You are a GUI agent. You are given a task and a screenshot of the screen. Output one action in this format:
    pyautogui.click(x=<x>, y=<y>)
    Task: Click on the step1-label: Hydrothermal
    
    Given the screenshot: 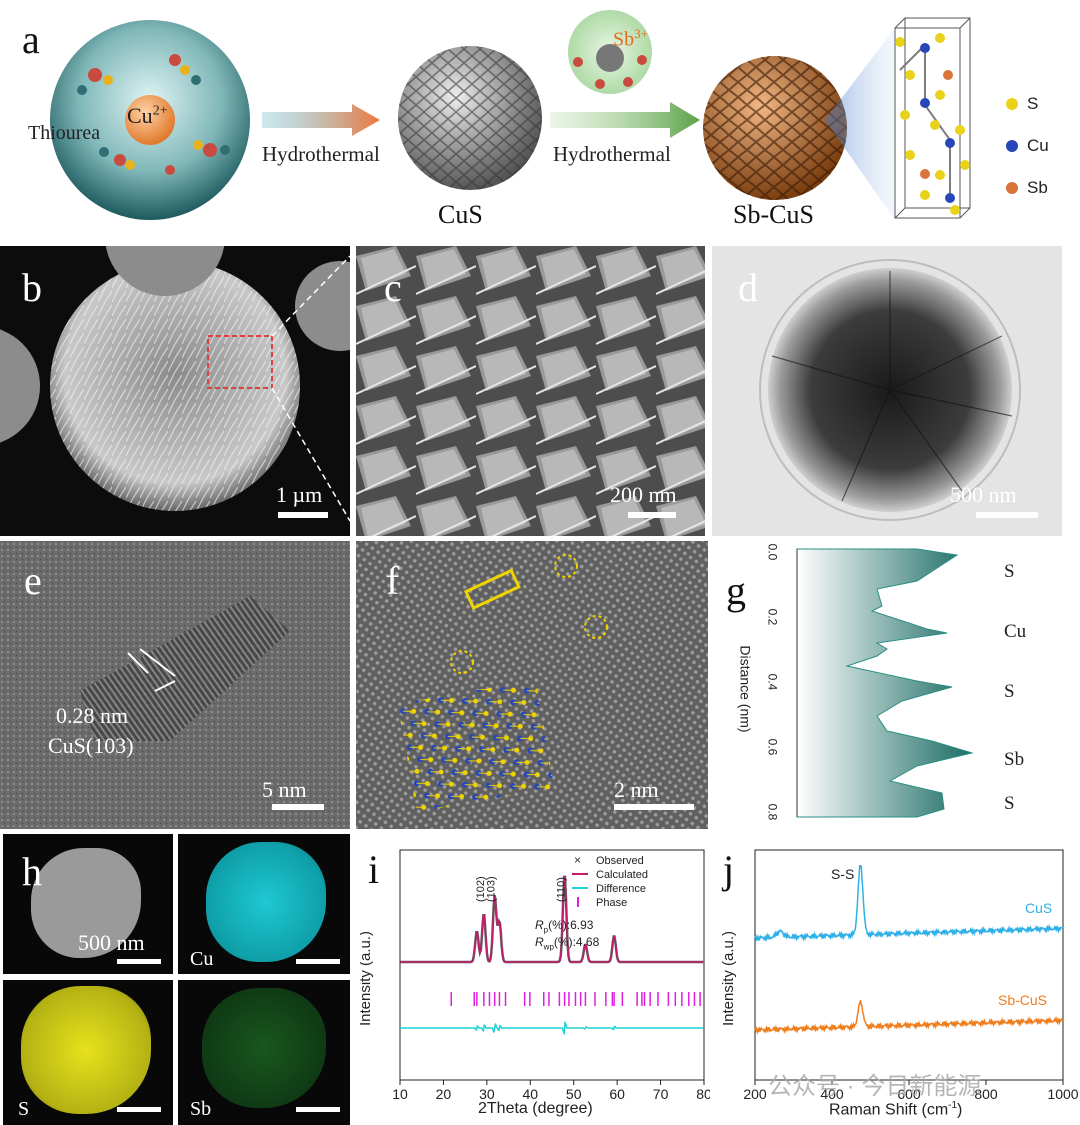 What is the action you would take?
    pyautogui.click(x=321, y=154)
    